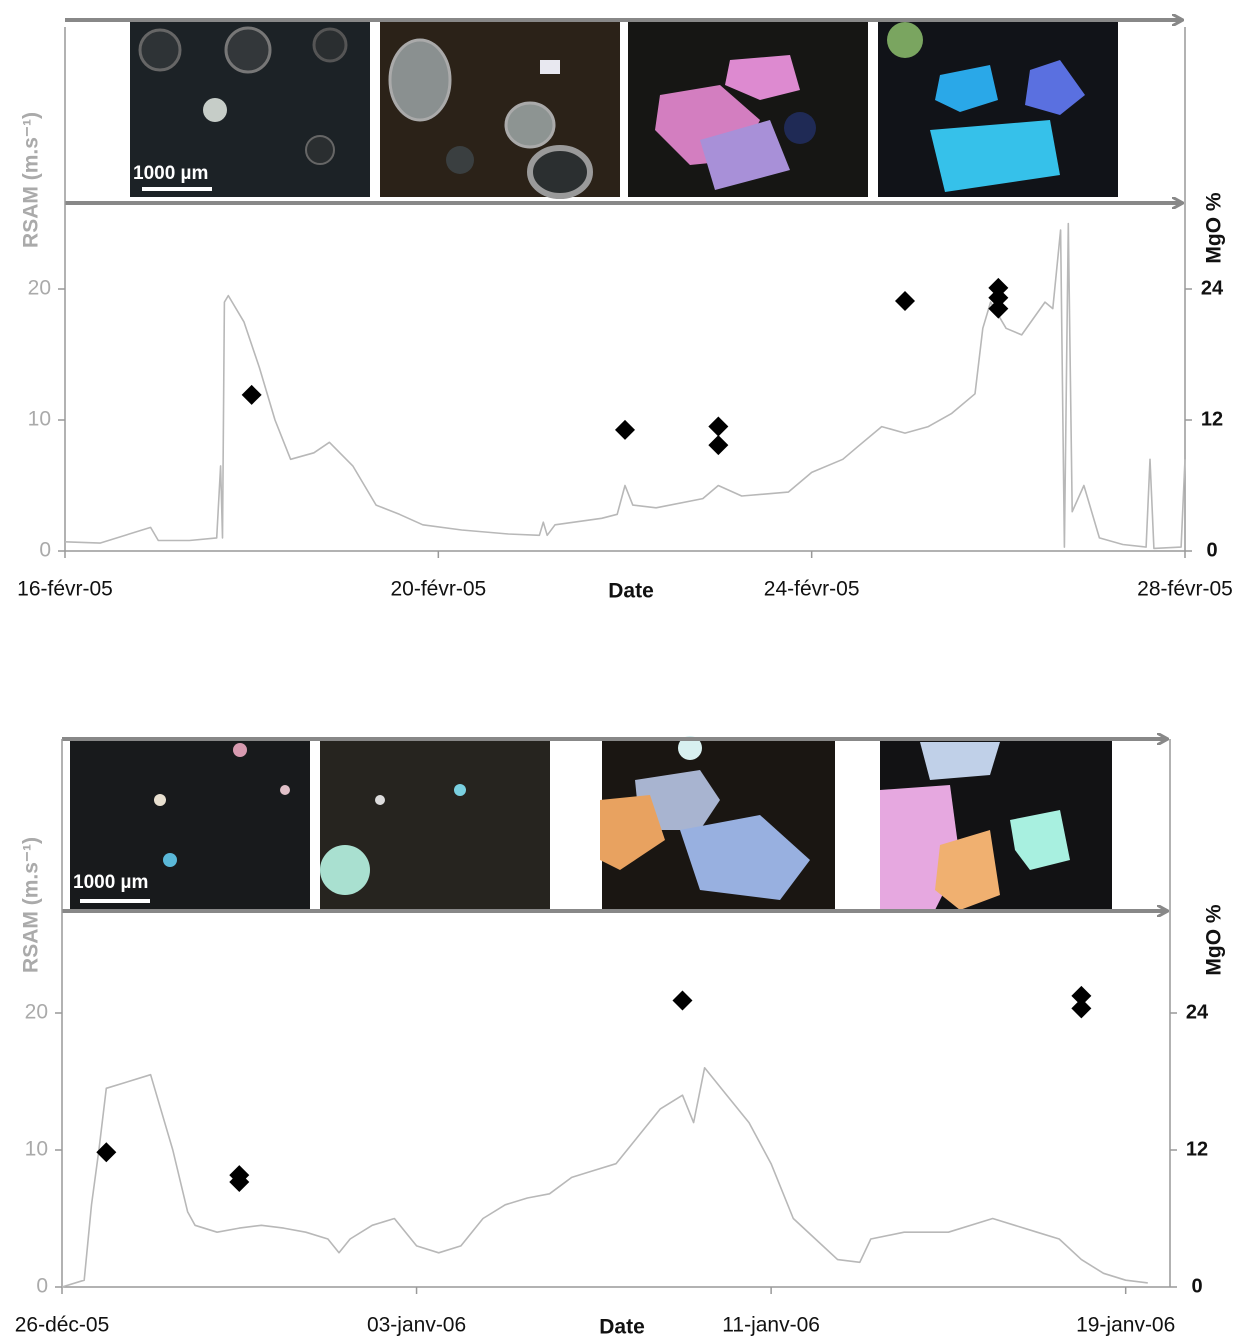 The width and height of the screenshot is (1254, 1344). What do you see at coordinates (65, 589) in the screenshot?
I see `x-tick-label: 16-févr-05` at bounding box center [65, 589].